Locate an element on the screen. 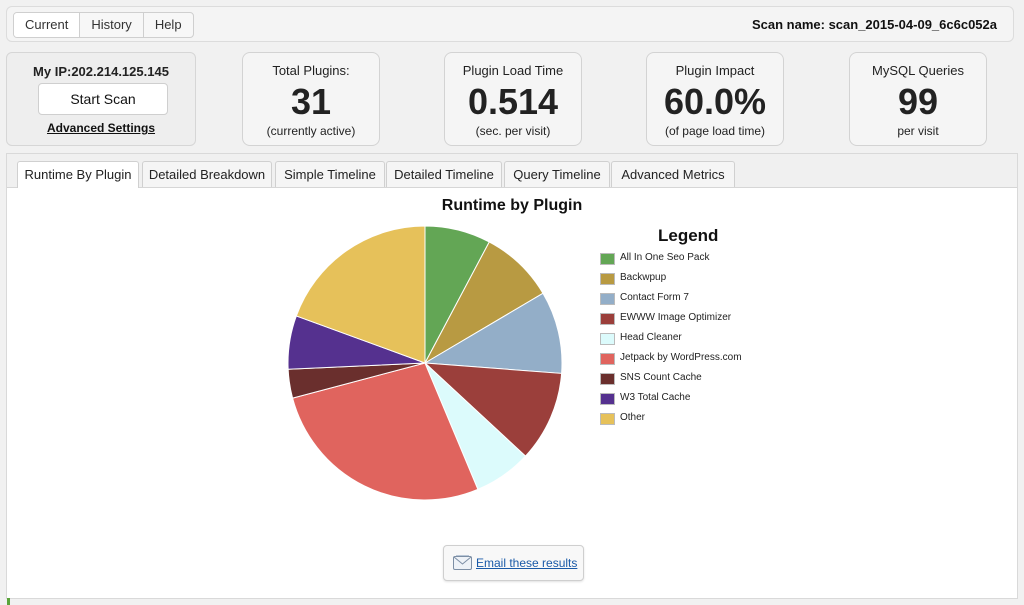  legend-label: Backwpup is located at coordinates (643, 277).